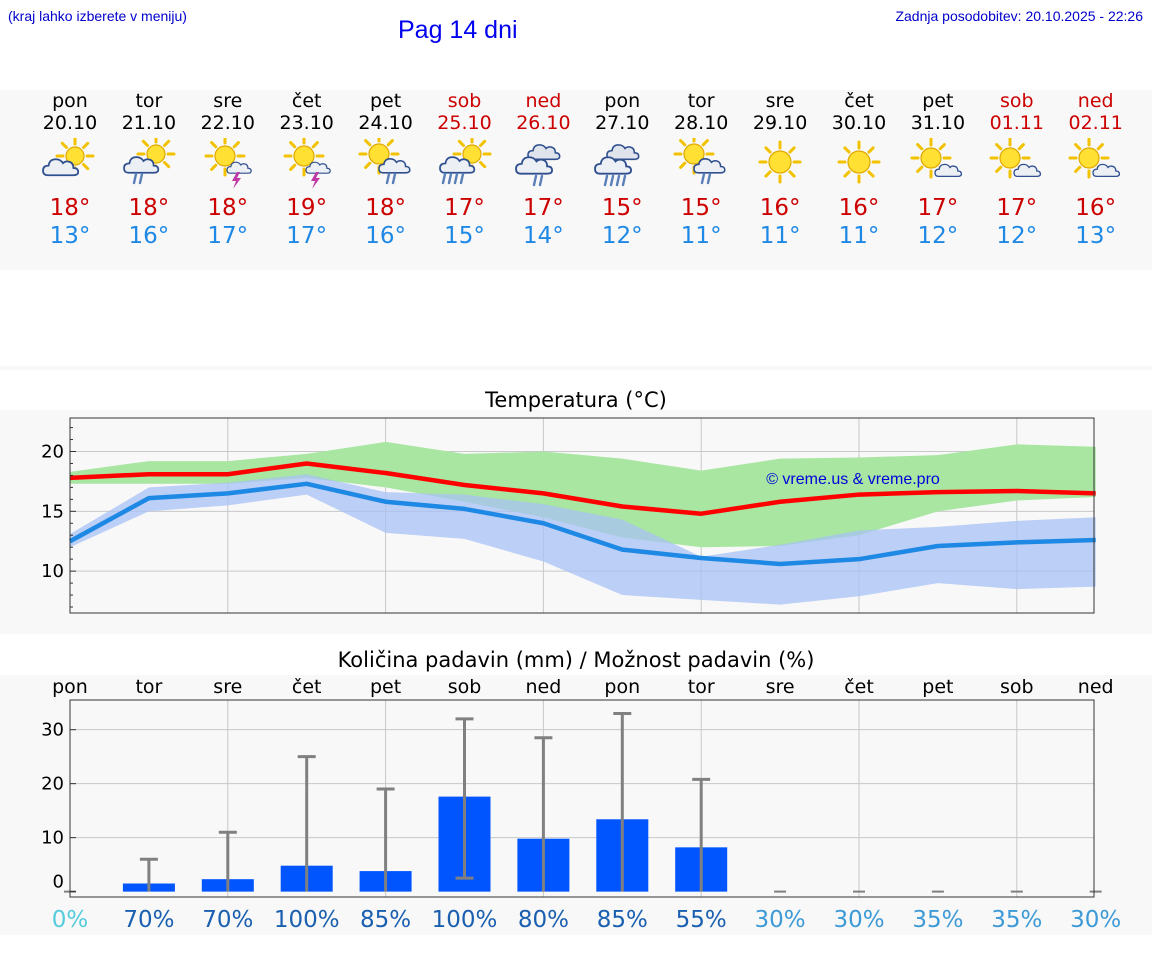  Describe the element at coordinates (307, 236) in the screenshot. I see `min-temp: 17°` at that location.